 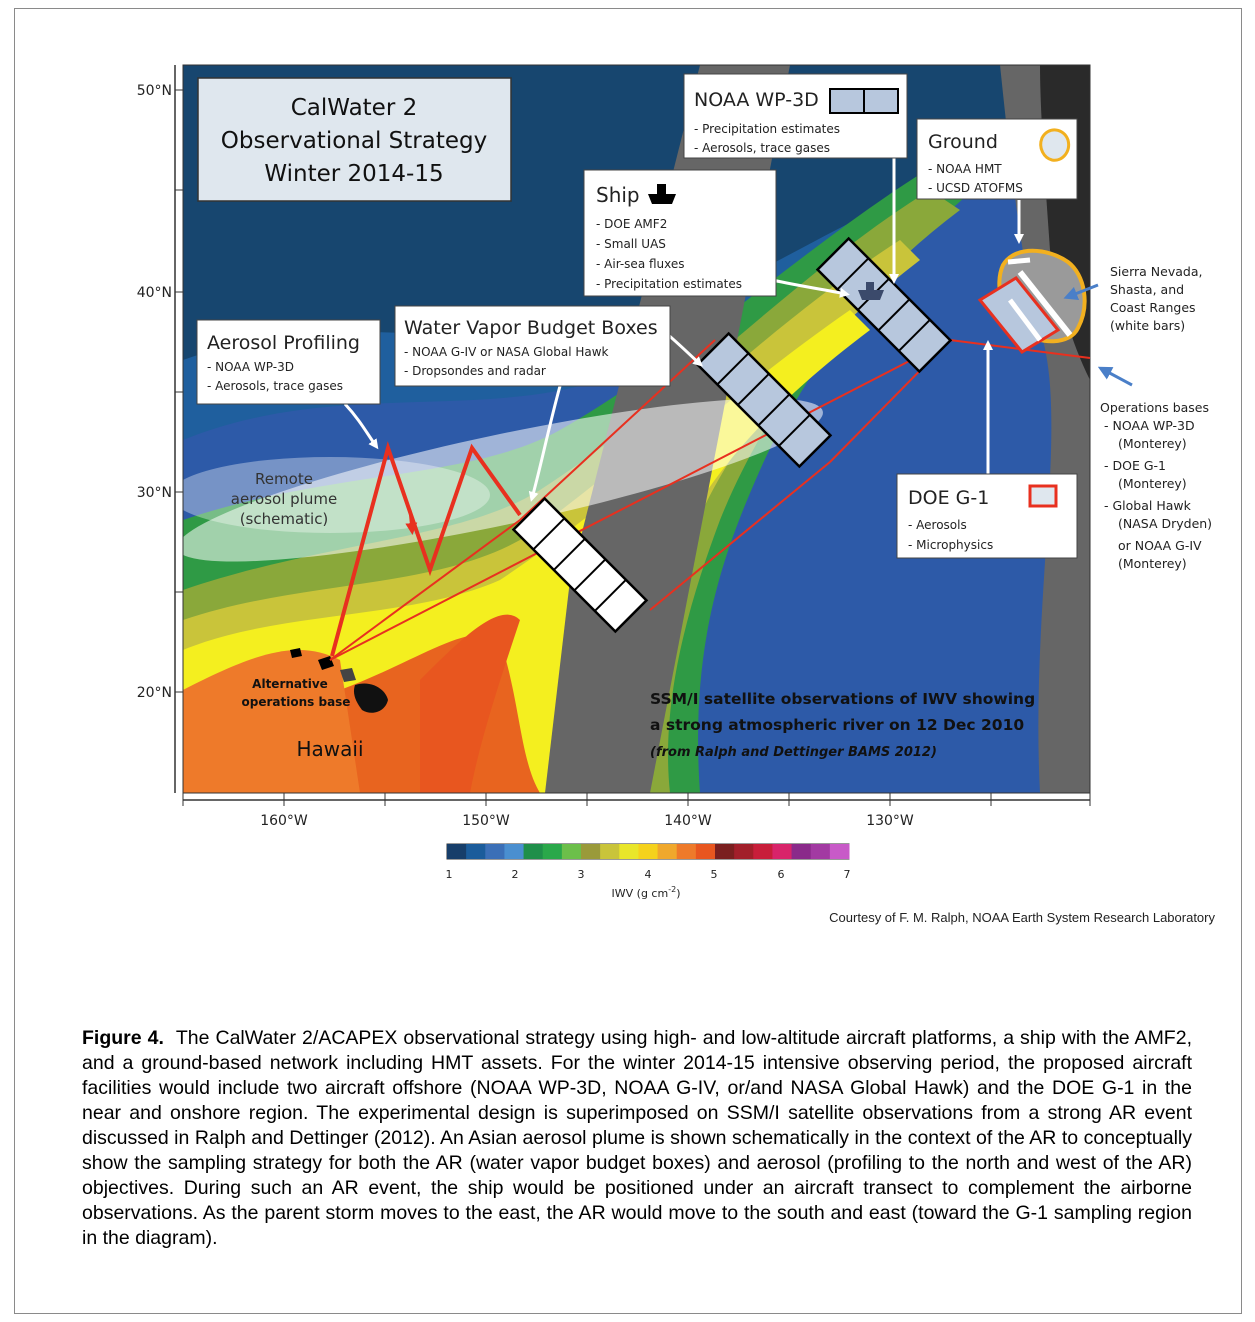 I want to click on map-title-line: Observational Strategy, so click(x=354, y=141).